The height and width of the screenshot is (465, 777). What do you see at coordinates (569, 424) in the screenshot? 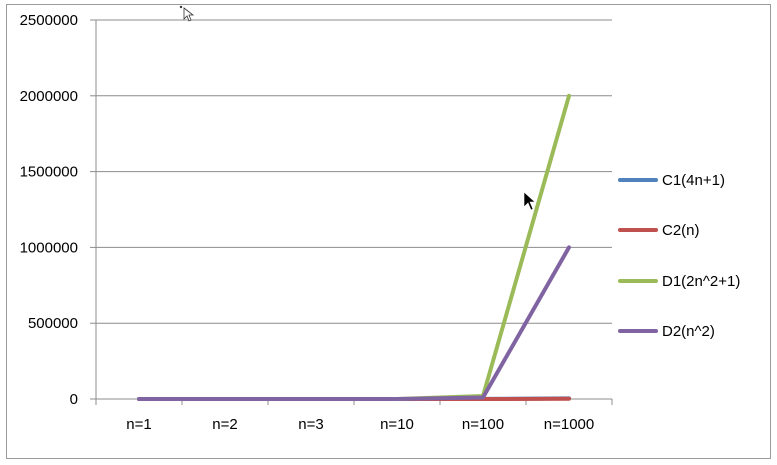
I see `x-tick-label: n=1000` at bounding box center [569, 424].